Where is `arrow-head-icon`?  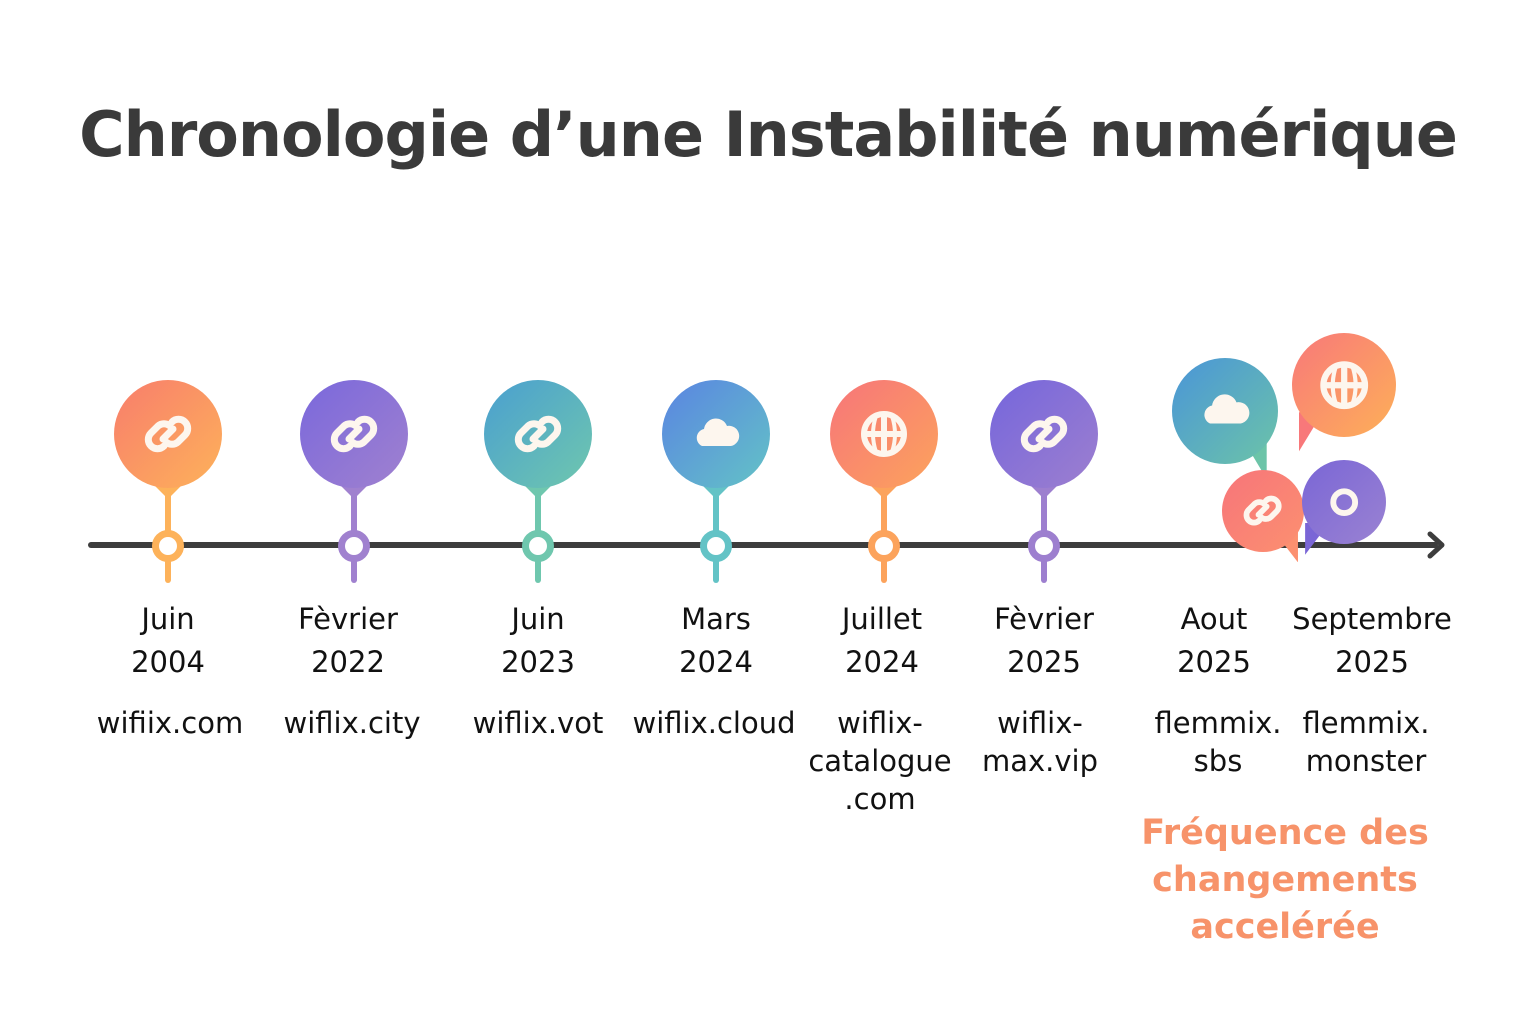 arrow-head-icon is located at coordinates (1436, 545).